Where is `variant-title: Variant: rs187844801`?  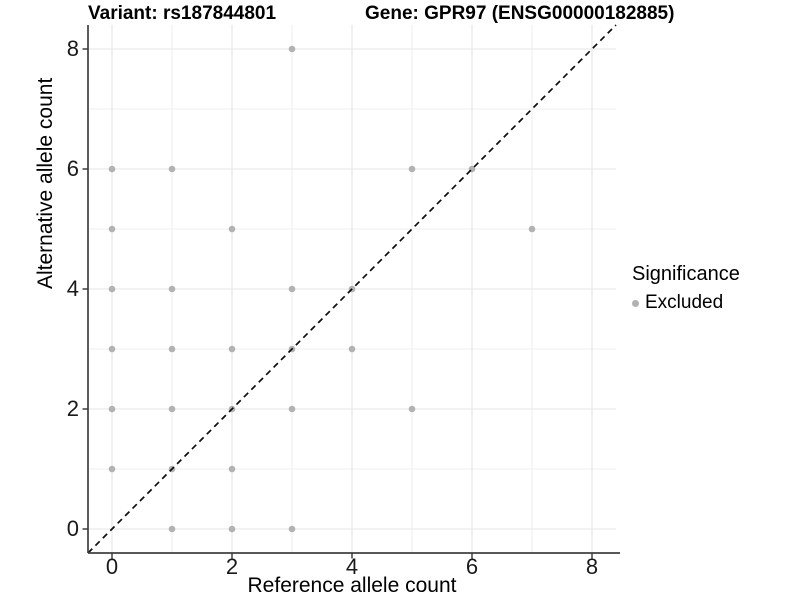 variant-title: Variant: rs187844801 is located at coordinates (182, 13).